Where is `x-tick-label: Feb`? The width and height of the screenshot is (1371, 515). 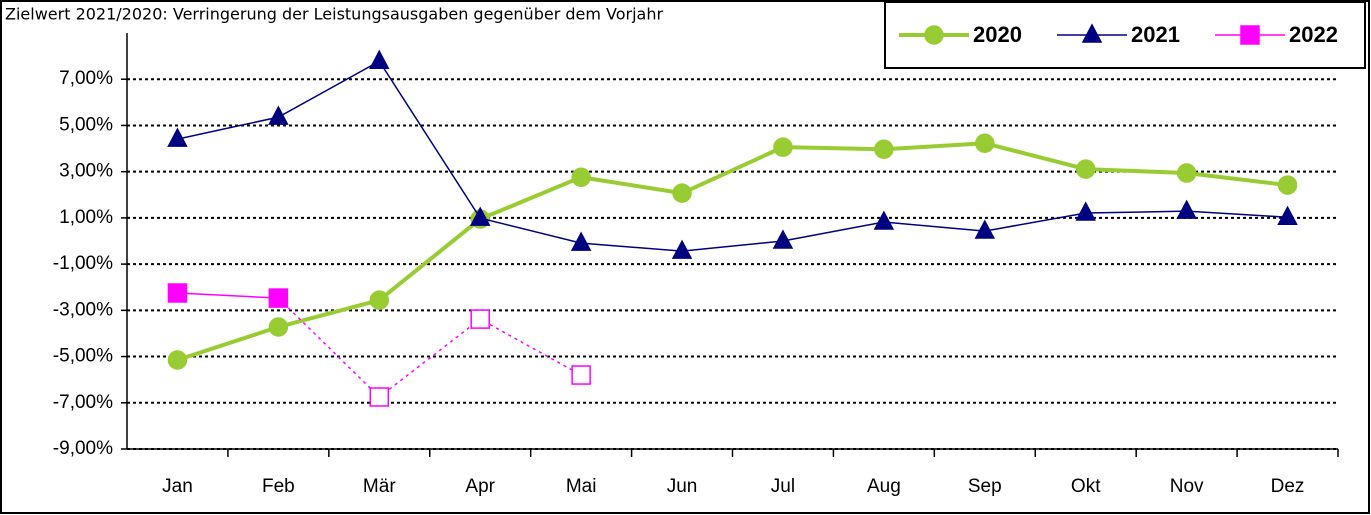
x-tick-label: Feb is located at coordinates (278, 486).